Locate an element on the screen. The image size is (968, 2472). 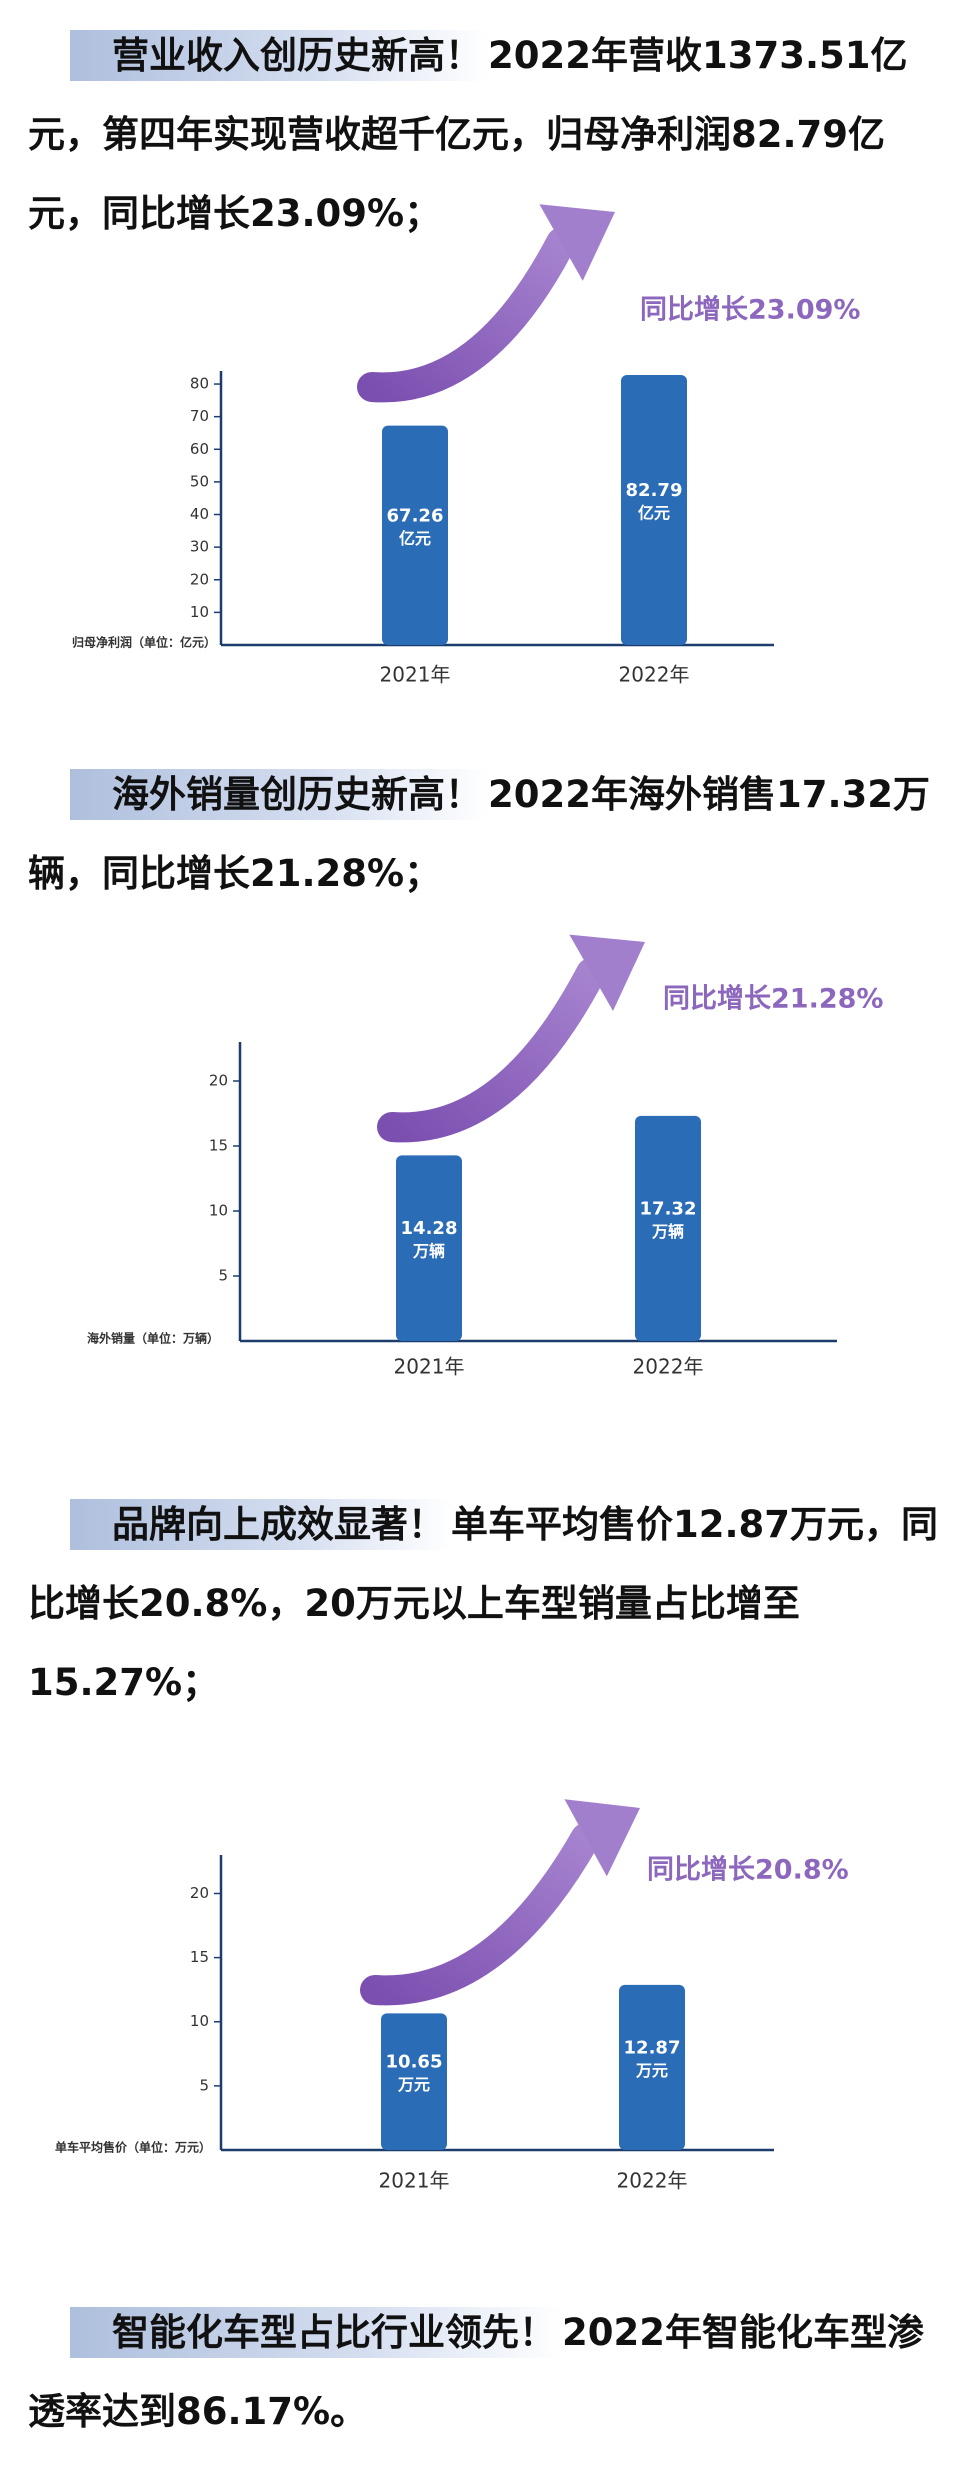
y-axis-label: 归母净利润（单位：亿元） is located at coordinates (144, 642).